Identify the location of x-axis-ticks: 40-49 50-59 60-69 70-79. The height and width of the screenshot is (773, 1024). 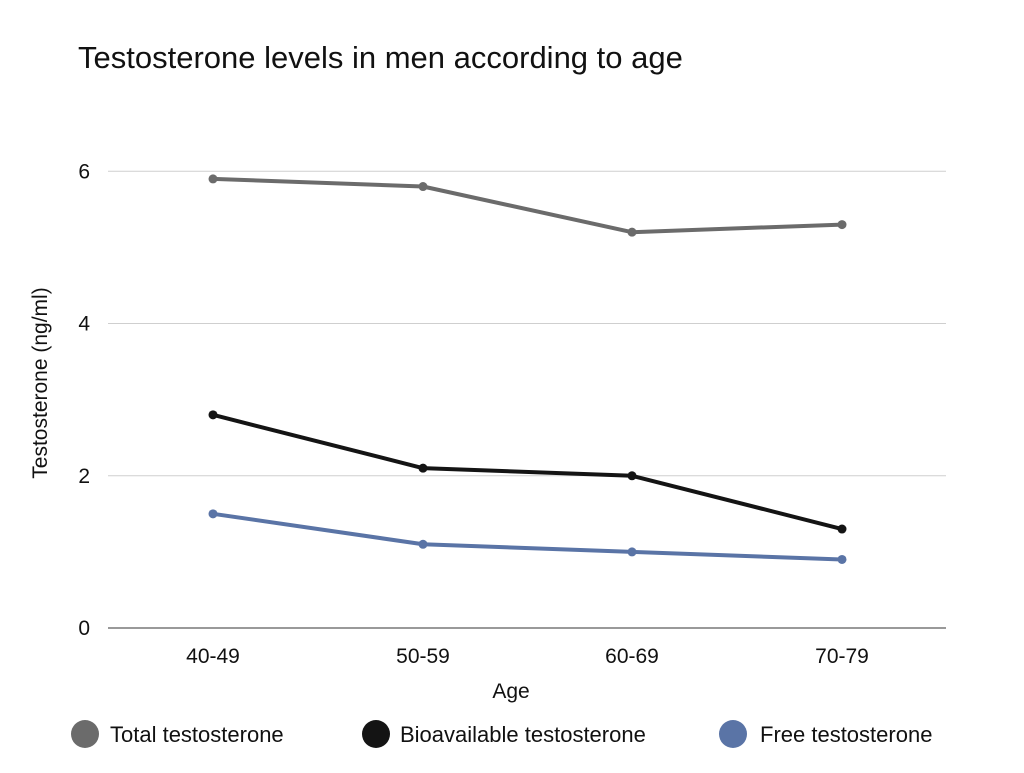
(527, 656).